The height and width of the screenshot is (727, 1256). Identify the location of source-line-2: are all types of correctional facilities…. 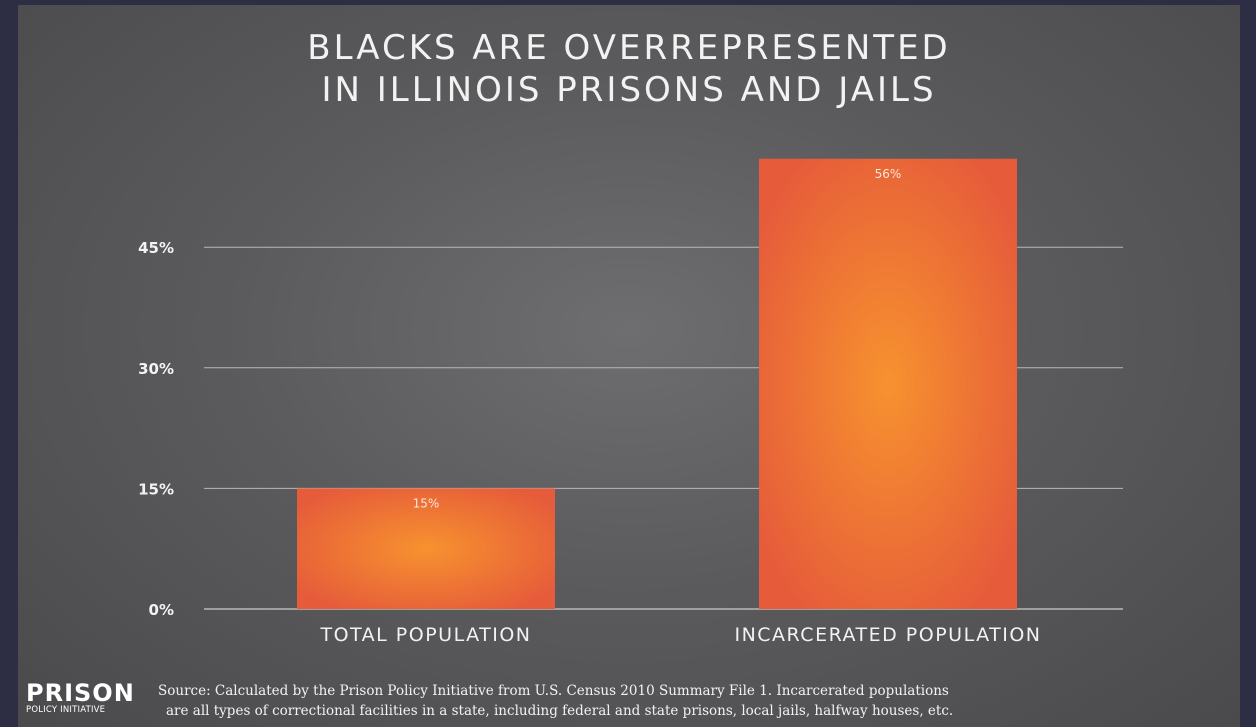
(560, 711).